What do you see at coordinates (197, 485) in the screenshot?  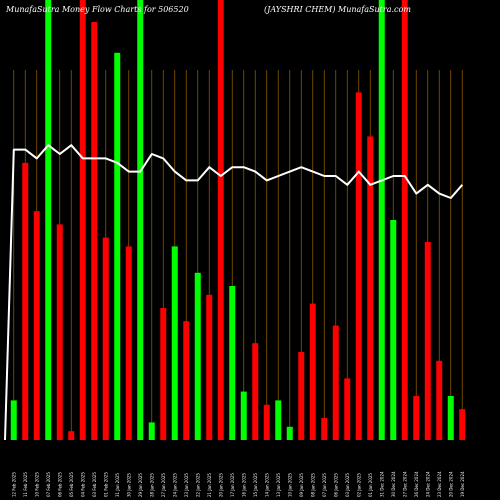 I see `x-tick-label: 22 Jan 2025` at bounding box center [197, 485].